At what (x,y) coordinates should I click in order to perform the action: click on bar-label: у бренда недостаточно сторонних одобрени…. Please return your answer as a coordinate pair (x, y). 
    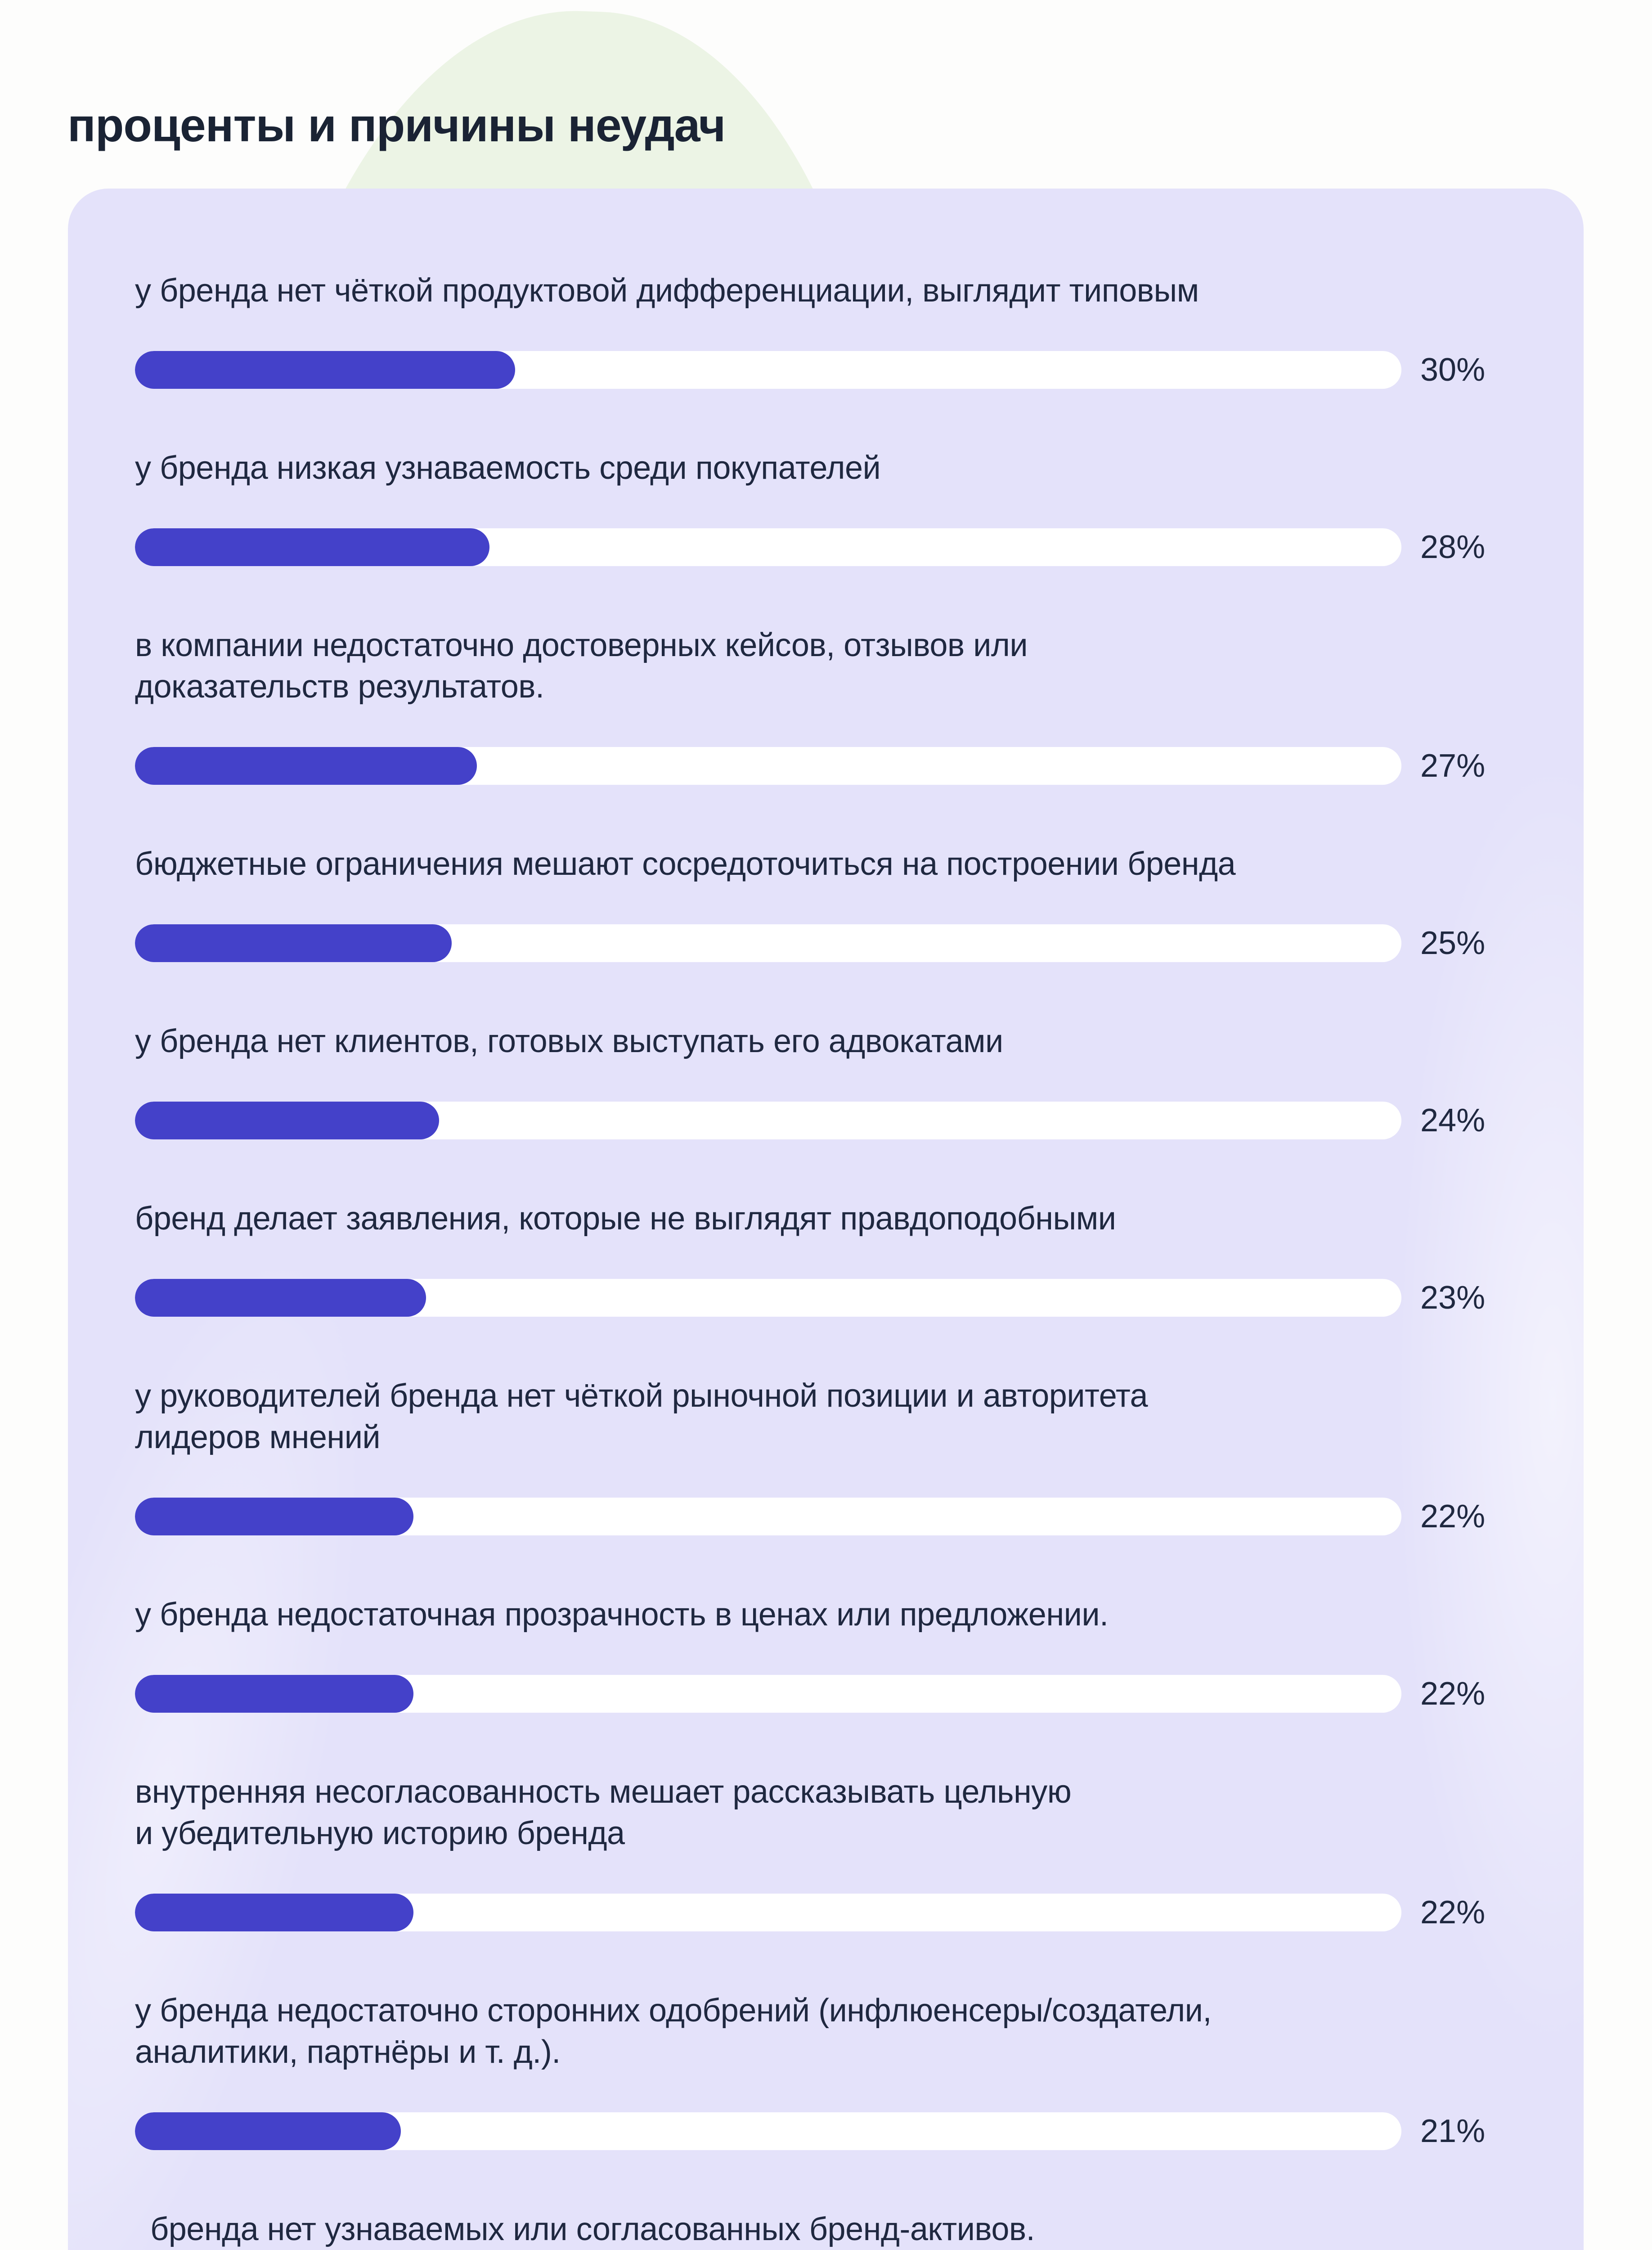
    Looking at the image, I should click on (673, 2031).